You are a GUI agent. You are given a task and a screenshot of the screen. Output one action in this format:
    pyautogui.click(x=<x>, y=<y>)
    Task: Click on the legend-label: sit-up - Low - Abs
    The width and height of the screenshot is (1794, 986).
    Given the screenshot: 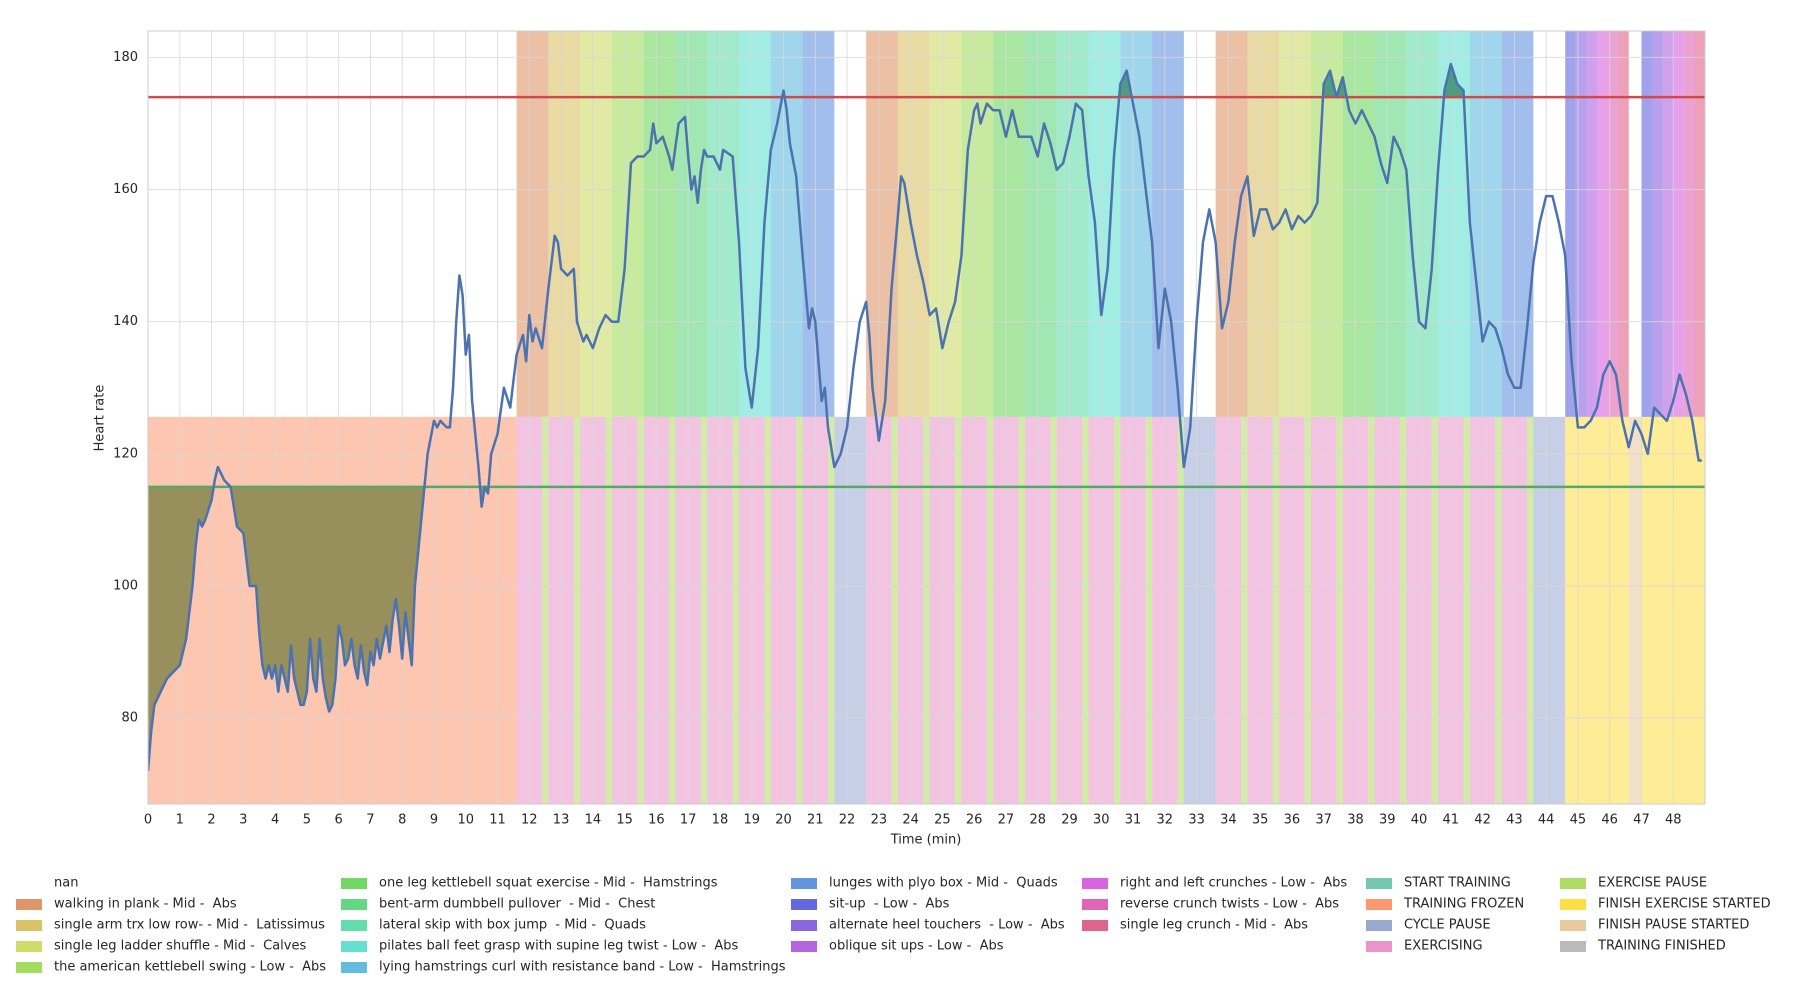 What is the action you would take?
    pyautogui.click(x=889, y=904)
    